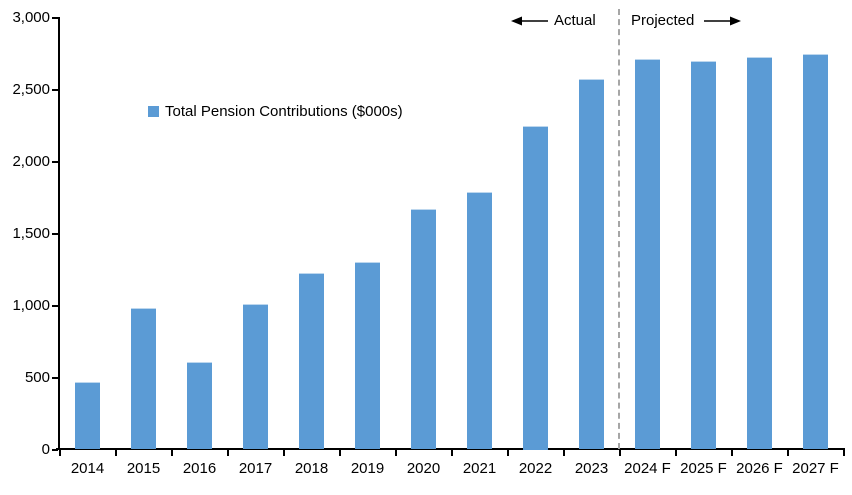 The image size is (852, 495). I want to click on legend-marker-icon, so click(153, 111).